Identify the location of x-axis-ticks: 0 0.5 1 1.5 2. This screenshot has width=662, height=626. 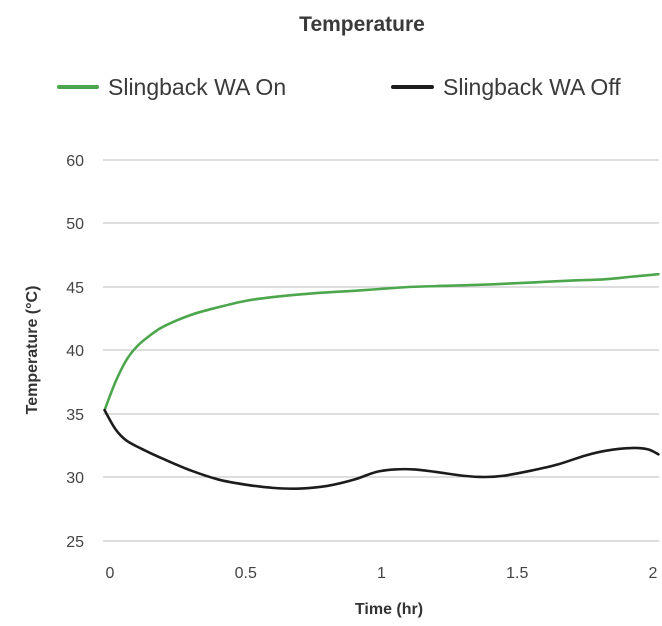
(382, 573).